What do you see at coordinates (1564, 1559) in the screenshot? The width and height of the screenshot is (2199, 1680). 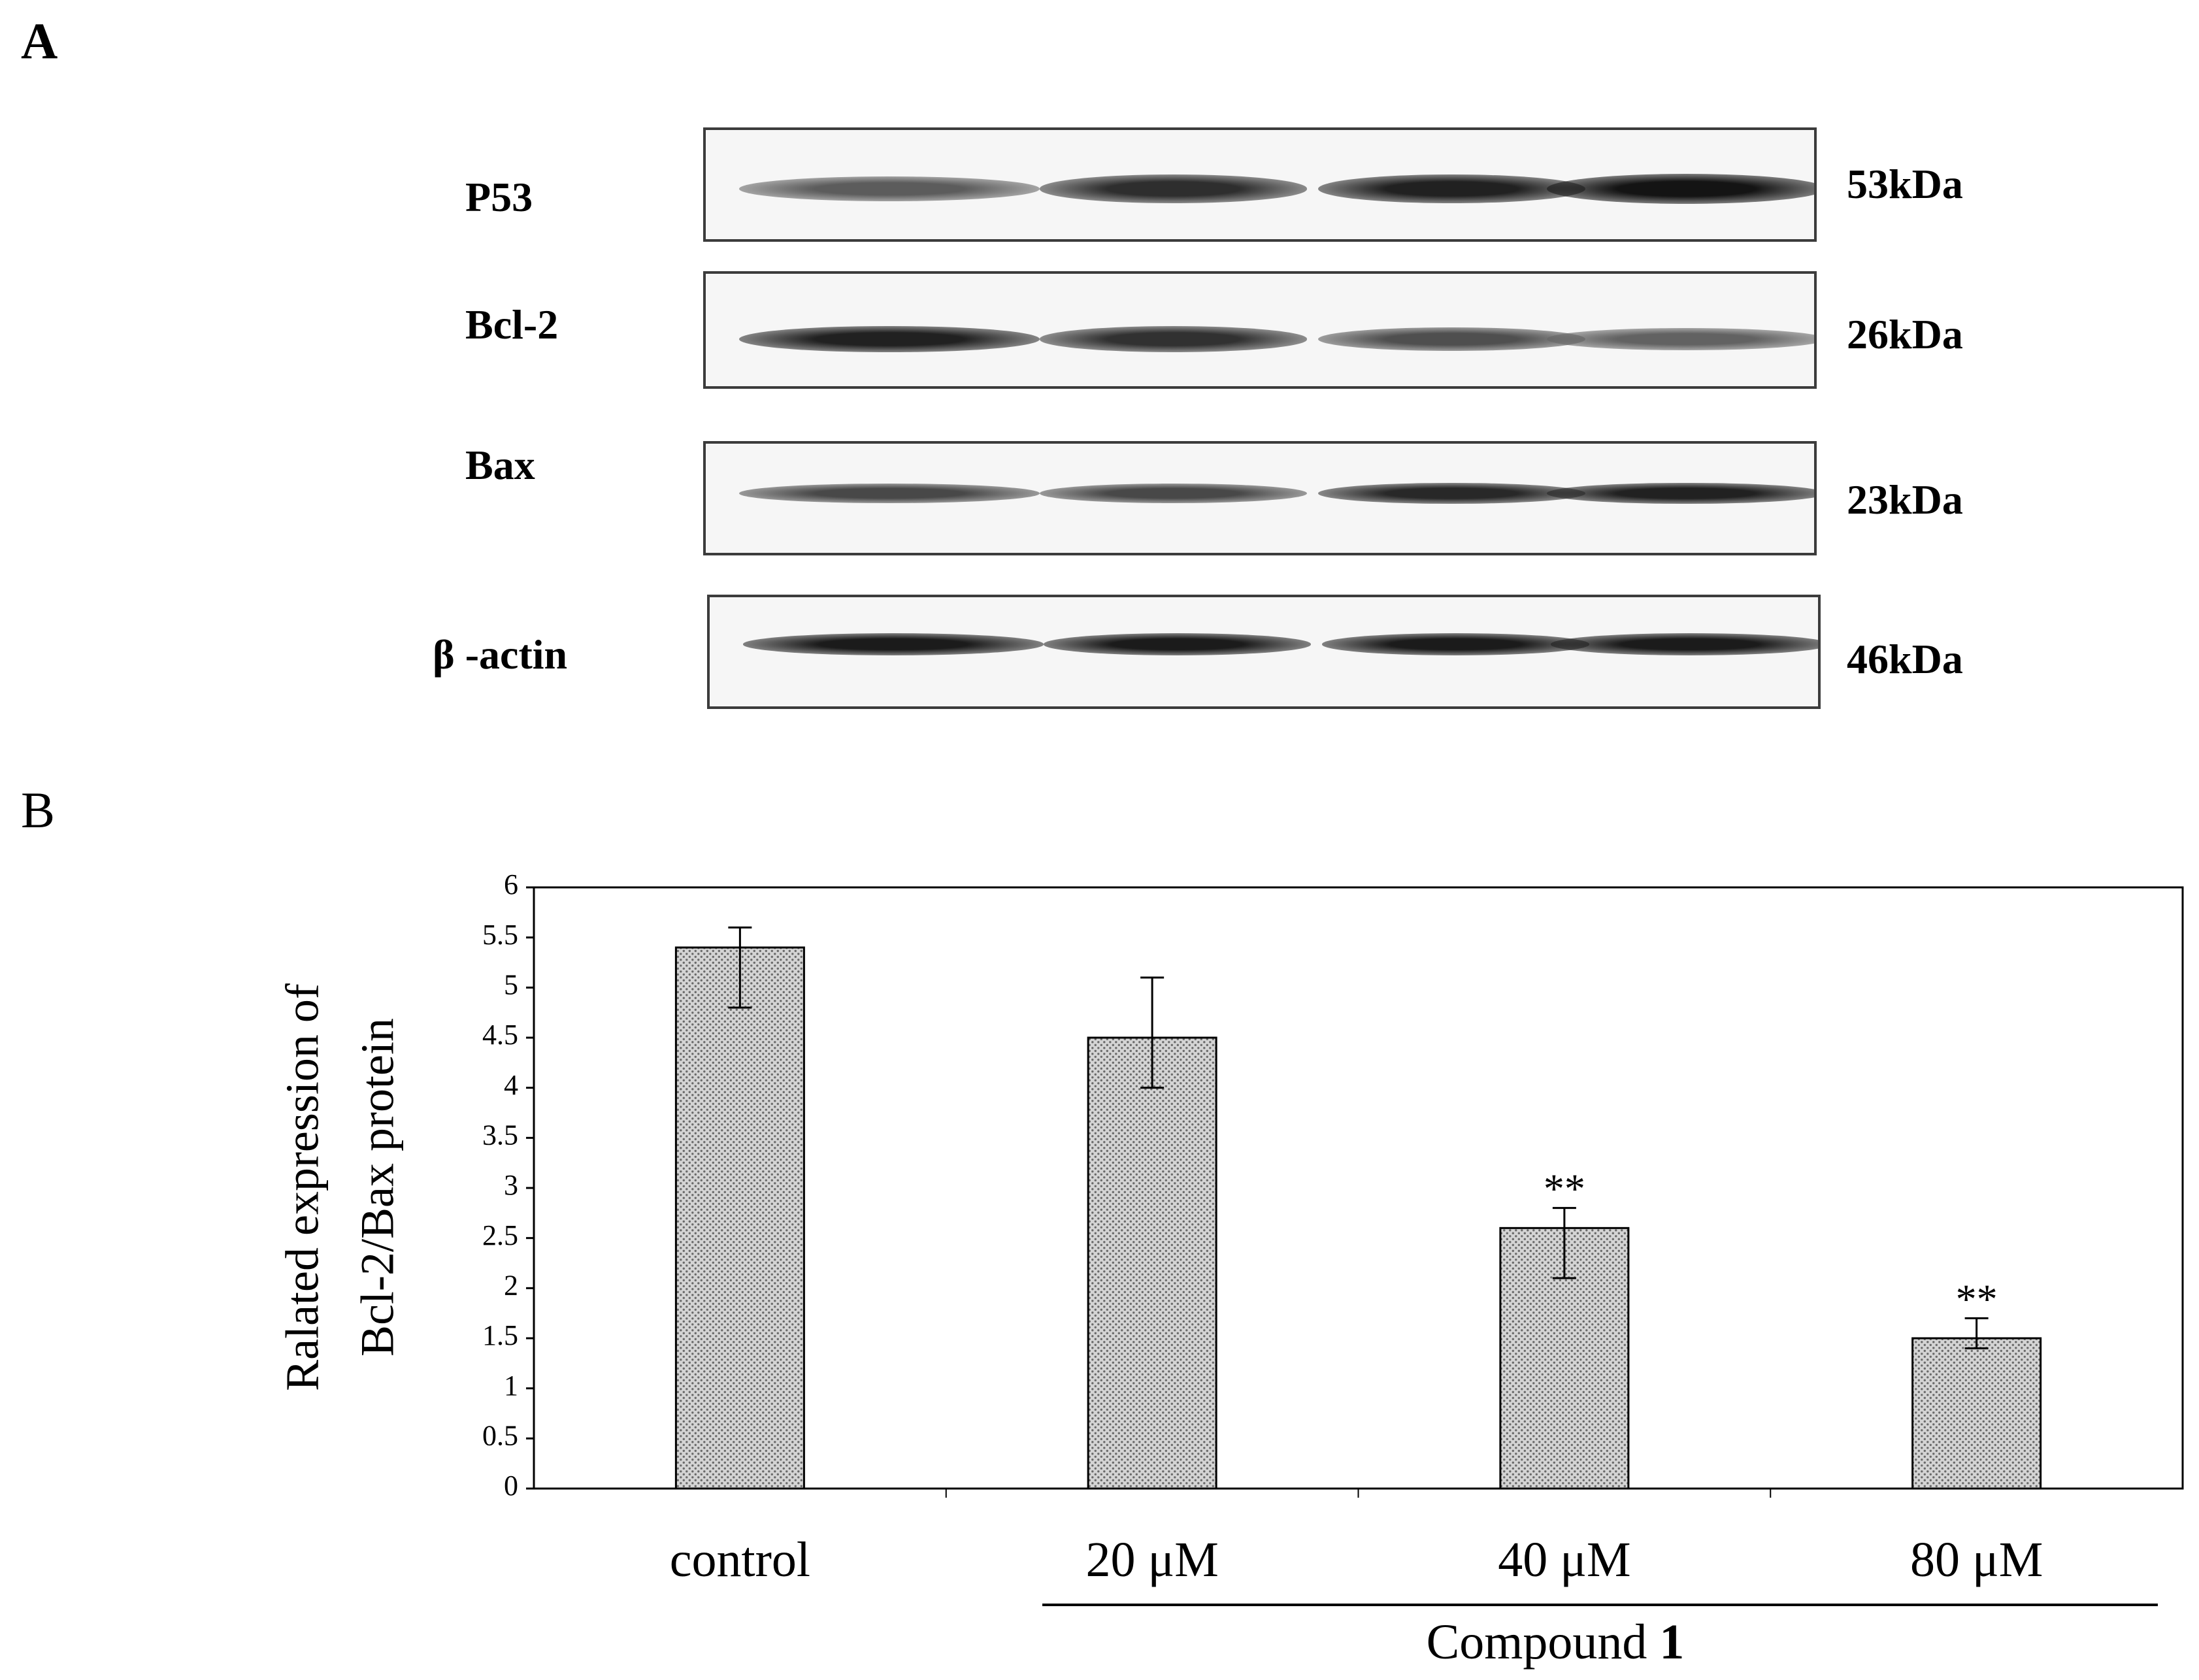 I see `x-category-label: 40 μM` at bounding box center [1564, 1559].